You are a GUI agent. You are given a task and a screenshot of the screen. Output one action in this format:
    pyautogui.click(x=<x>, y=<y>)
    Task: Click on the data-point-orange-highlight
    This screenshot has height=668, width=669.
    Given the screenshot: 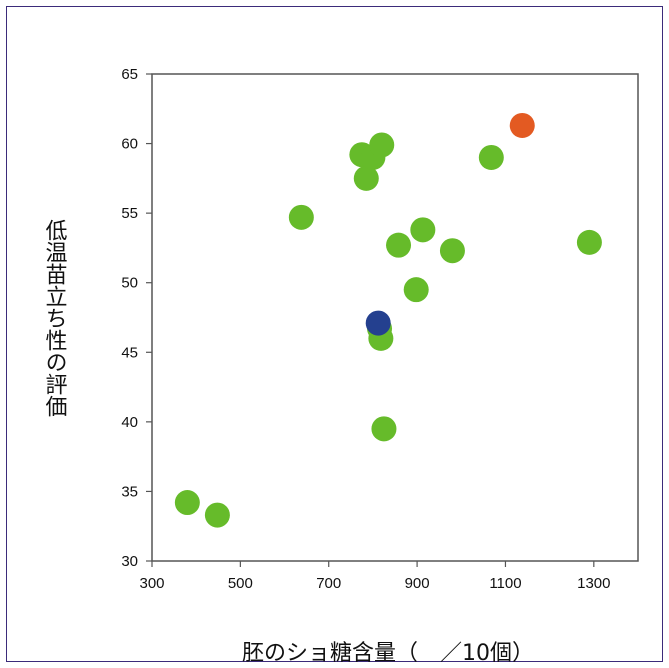 What is the action you would take?
    pyautogui.click(x=522, y=125)
    